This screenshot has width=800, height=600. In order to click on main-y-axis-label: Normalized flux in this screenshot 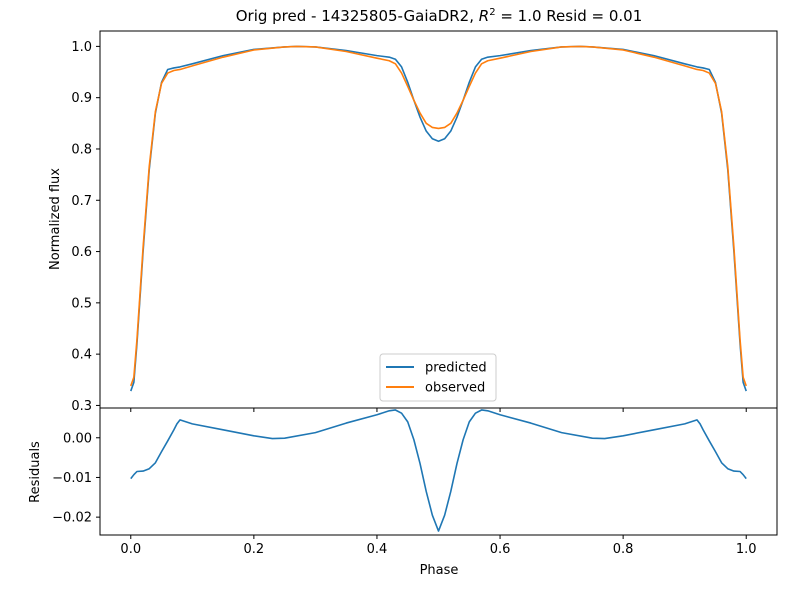, I will do `click(55, 219)`.